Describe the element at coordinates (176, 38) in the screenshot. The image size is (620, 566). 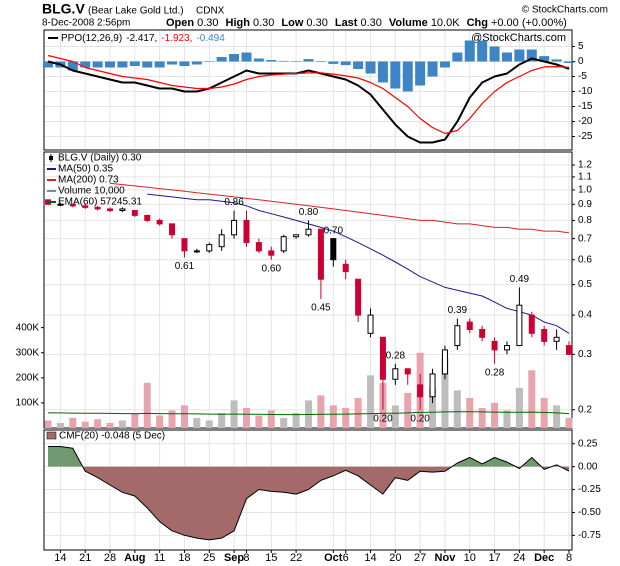
I see `legend-entry: -1.923,` at that location.